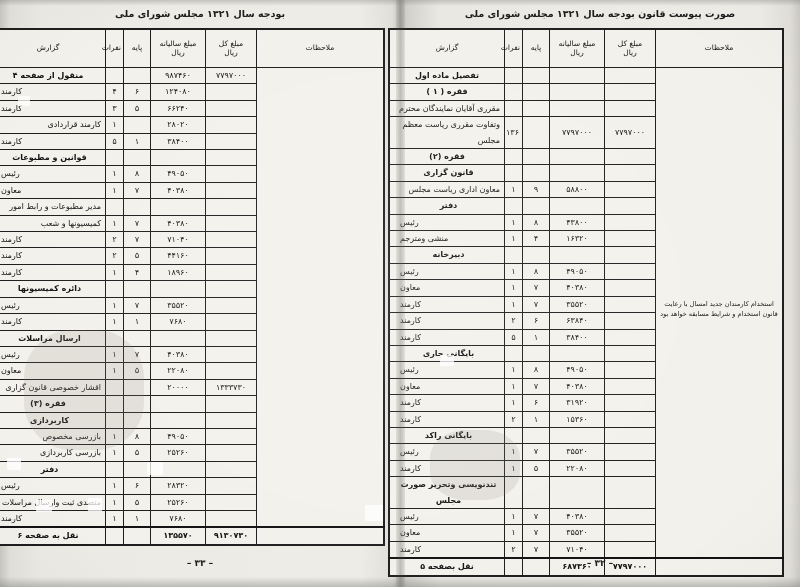 The image size is (800, 587). What do you see at coordinates (53, 223) in the screenshot?
I see `cell-report: کمیسیونها و شعب` at bounding box center [53, 223].